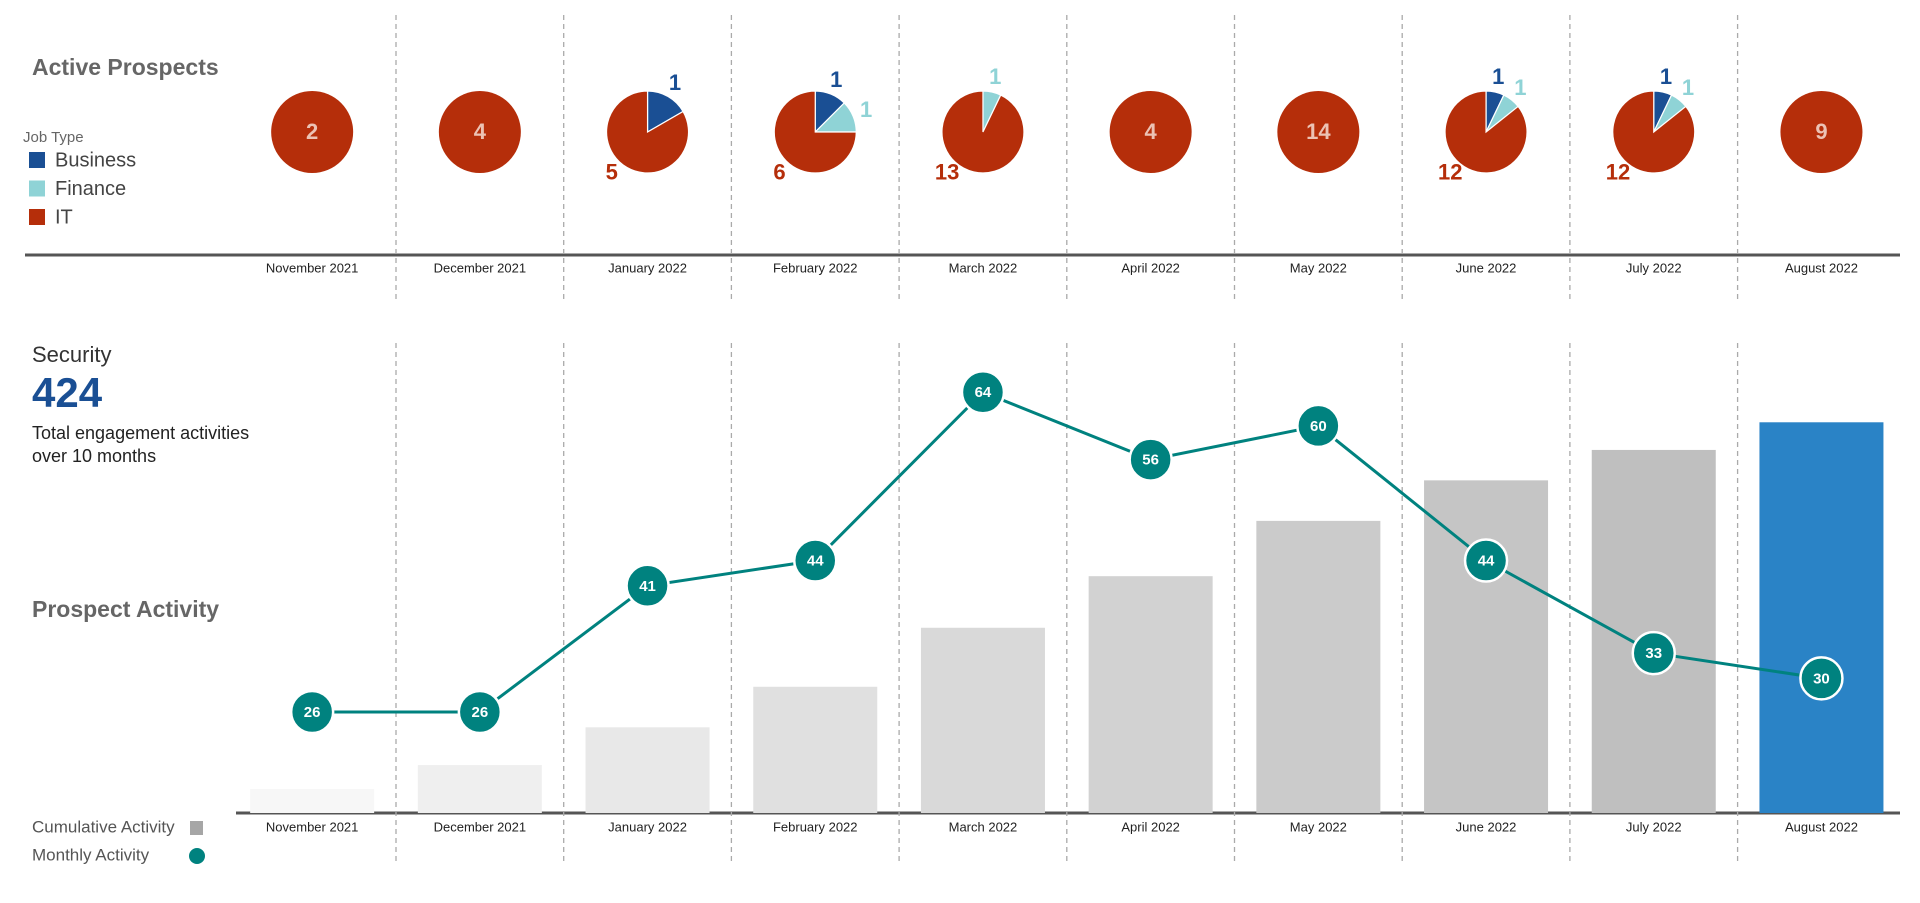  I want to click on legend-label: IT, so click(64, 217).